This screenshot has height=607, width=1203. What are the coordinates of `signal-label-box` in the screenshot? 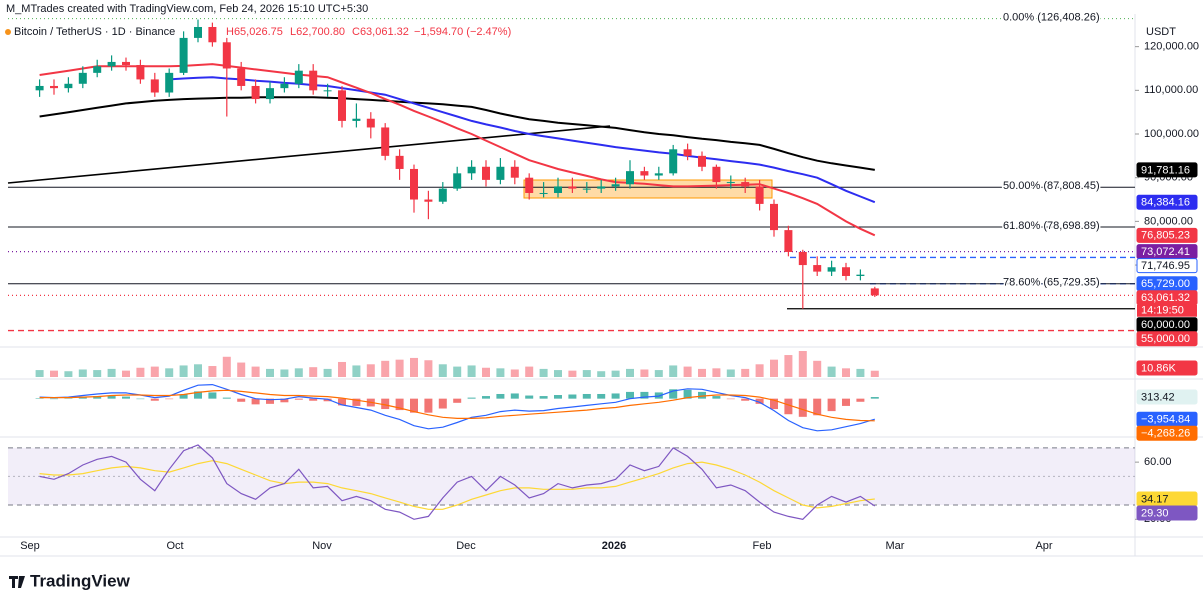 It's located at (1167, 433).